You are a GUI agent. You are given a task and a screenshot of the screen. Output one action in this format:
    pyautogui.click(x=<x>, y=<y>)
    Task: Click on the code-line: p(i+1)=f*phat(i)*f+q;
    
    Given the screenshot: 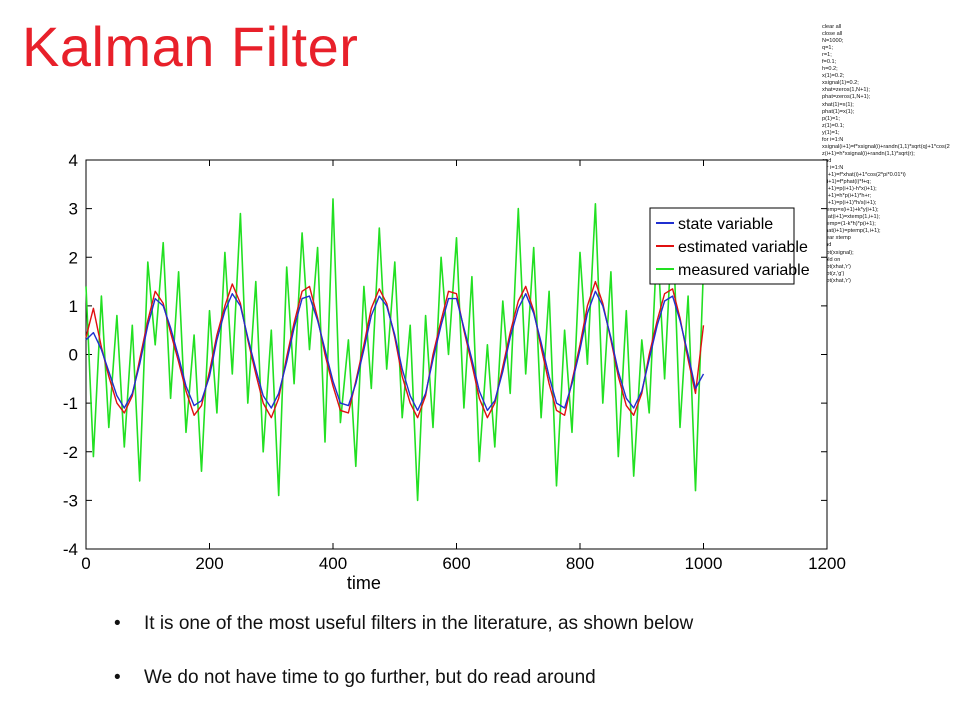 What is the action you would take?
    pyautogui.click(x=846, y=182)
    